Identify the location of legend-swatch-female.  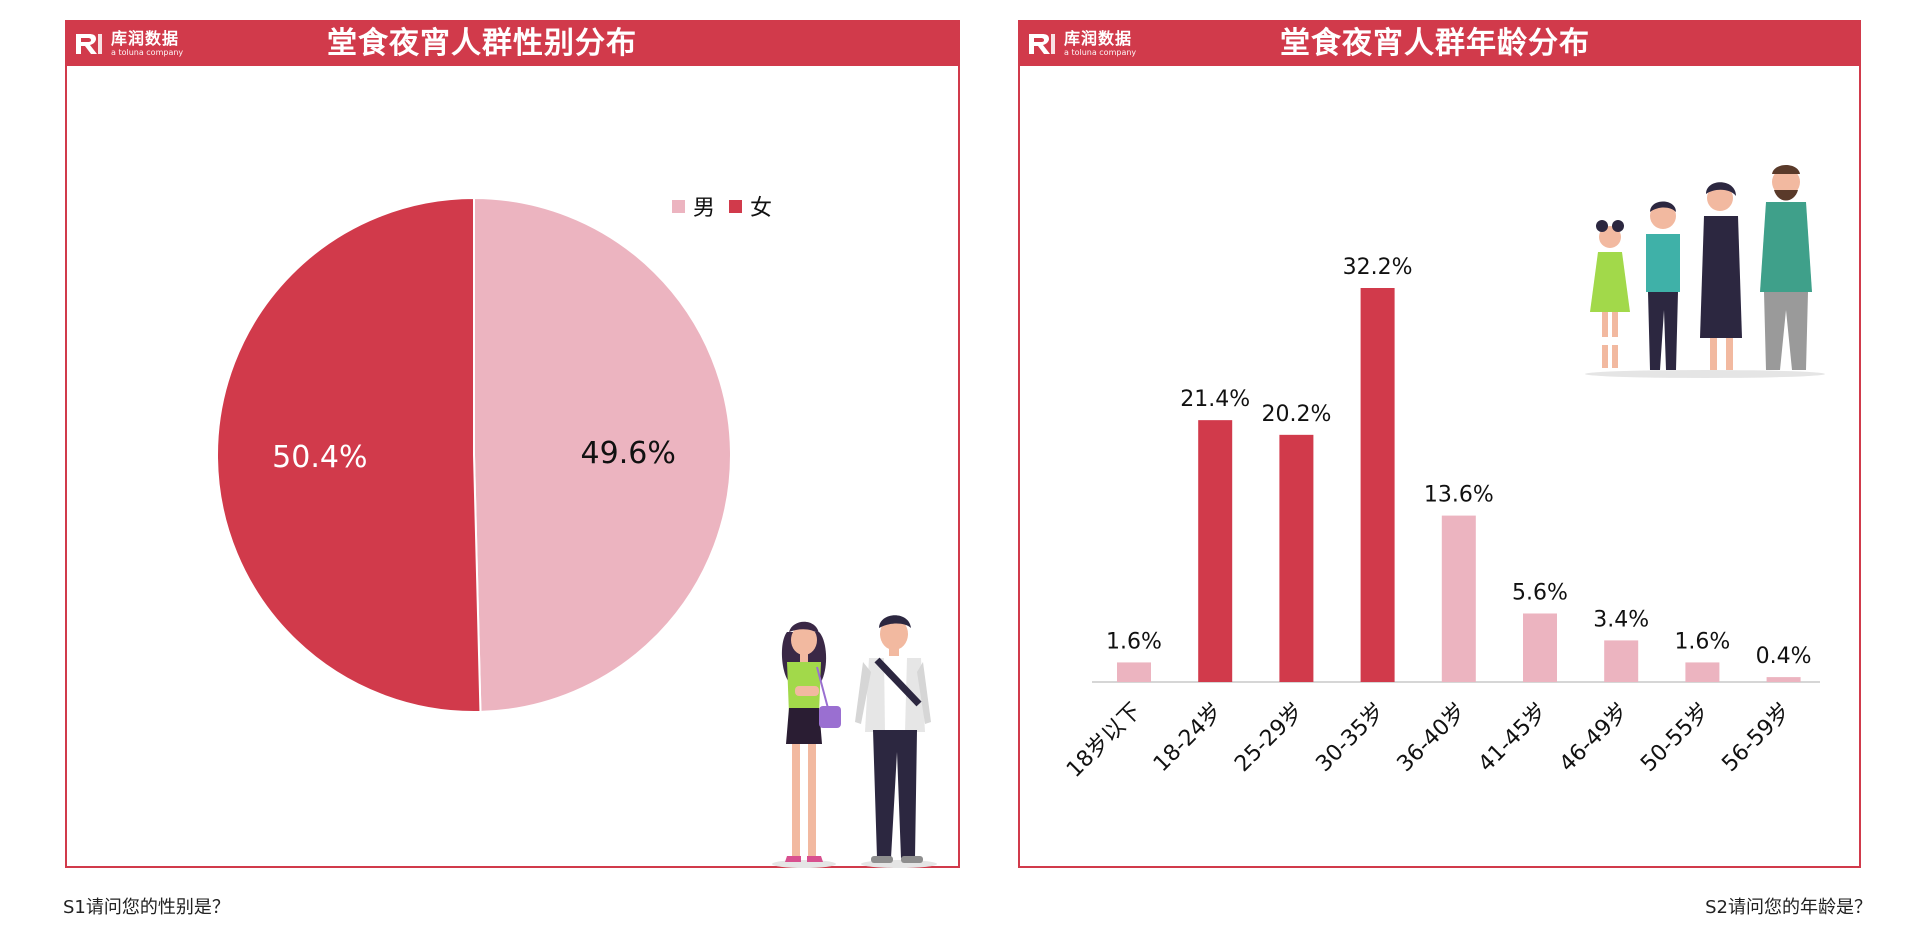
(736, 206).